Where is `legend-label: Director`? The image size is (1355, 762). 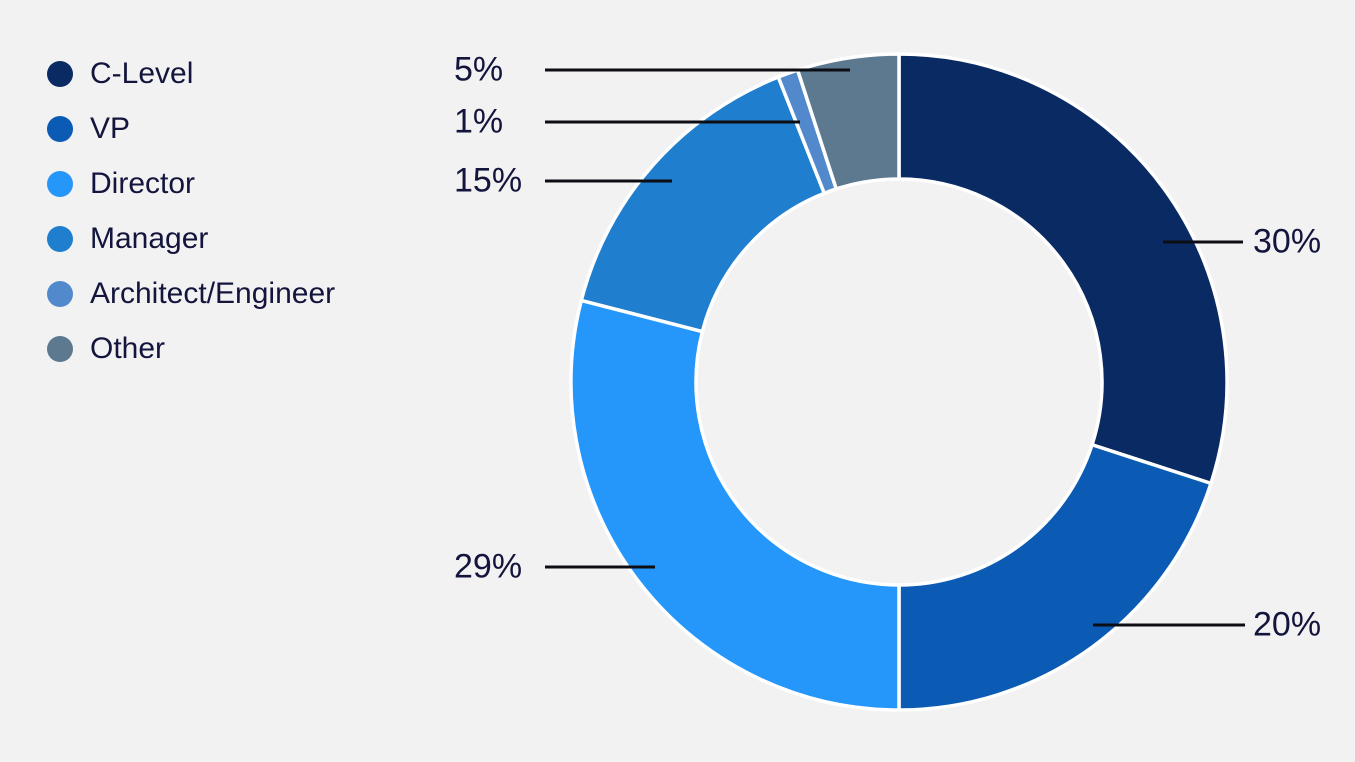
legend-label: Director is located at coordinates (143, 183).